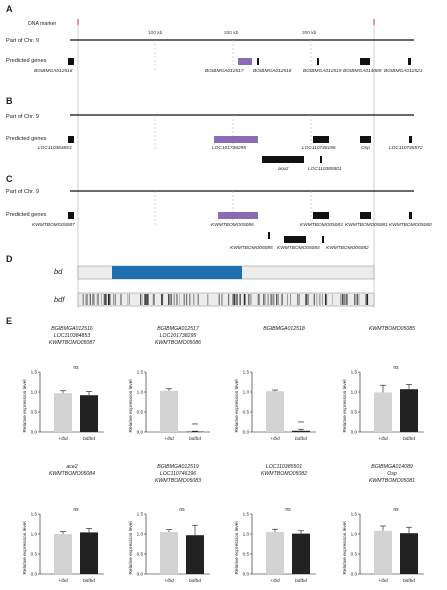 This screenshot has height=590, width=447. What do you see at coordinates (392, 481) in the screenshot?
I see `chart-title-line: KWMTBOMO05081` at bounding box center [392, 481].